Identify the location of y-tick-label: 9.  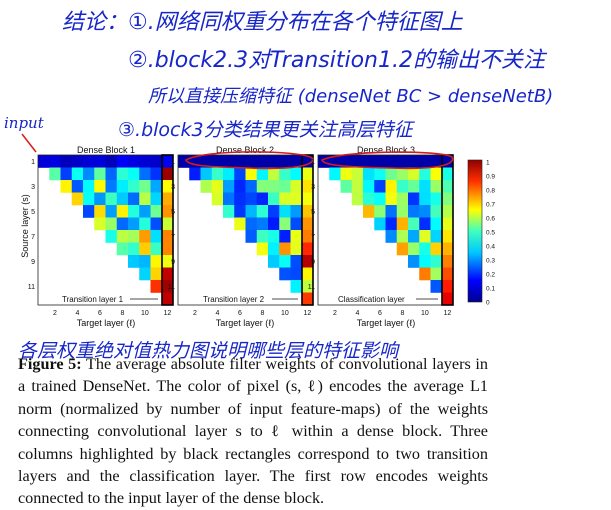
(173, 262).